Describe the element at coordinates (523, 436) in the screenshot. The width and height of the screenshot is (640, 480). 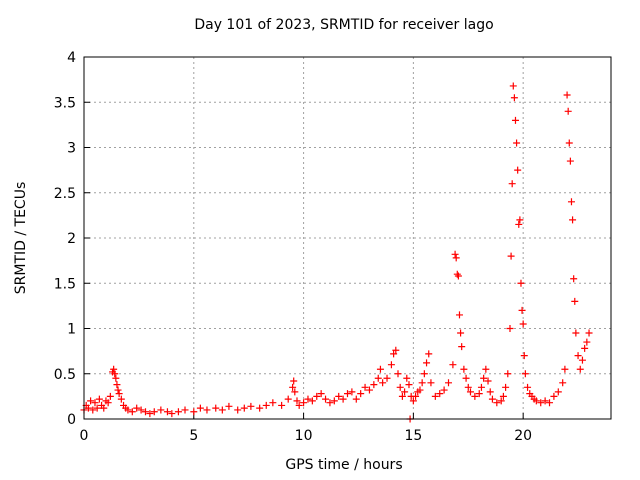
I see `x-tick-label: 20` at that location.